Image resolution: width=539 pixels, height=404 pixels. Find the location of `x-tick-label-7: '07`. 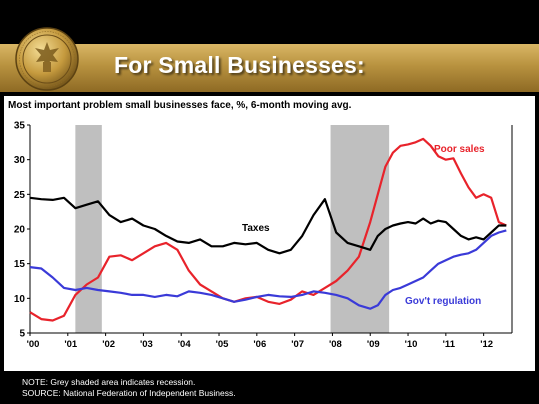

x-tick-label-7: '07 is located at coordinates (297, 344).